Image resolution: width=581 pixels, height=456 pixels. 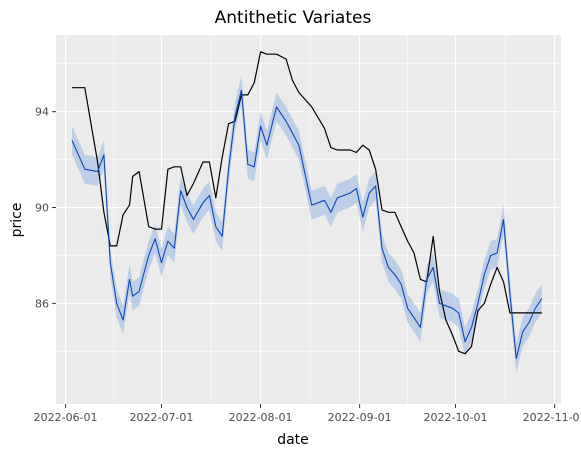 What do you see at coordinates (456, 417) in the screenshot?
I see `x-tick-label: 2022-10-01` at bounding box center [456, 417].